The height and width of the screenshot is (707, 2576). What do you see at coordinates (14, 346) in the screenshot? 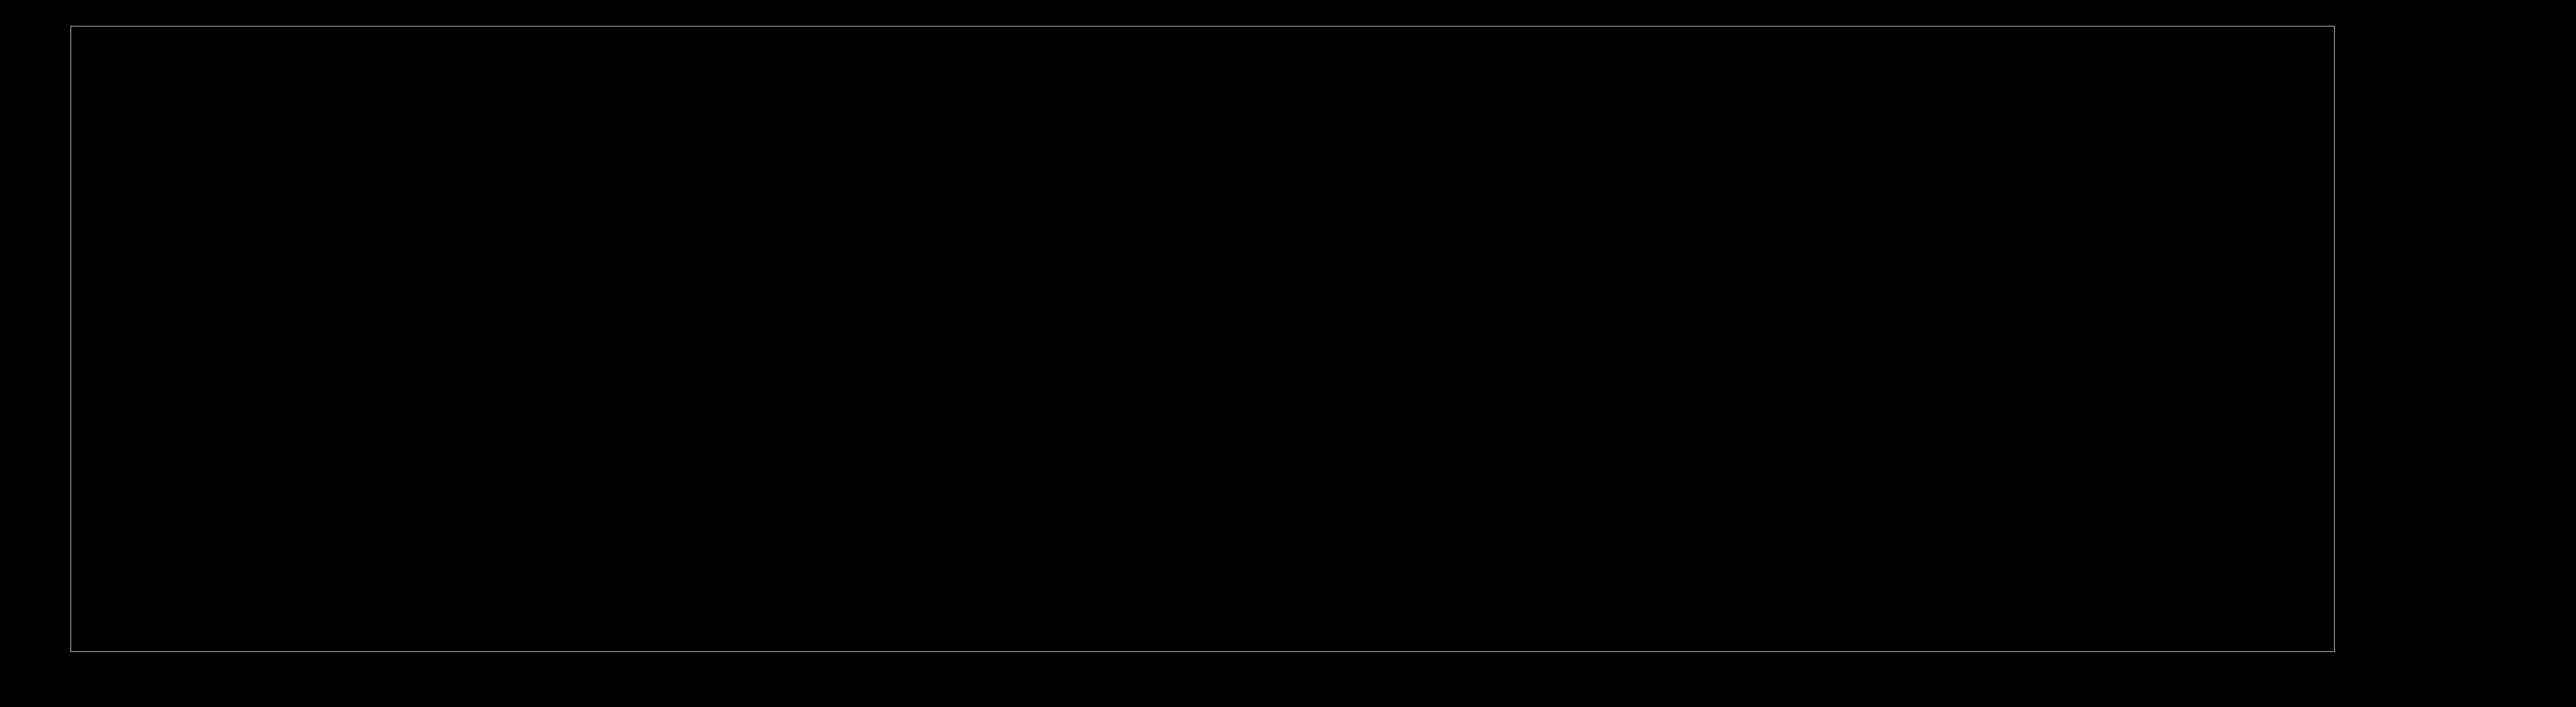
I see `y-axis-label` at bounding box center [14, 346].